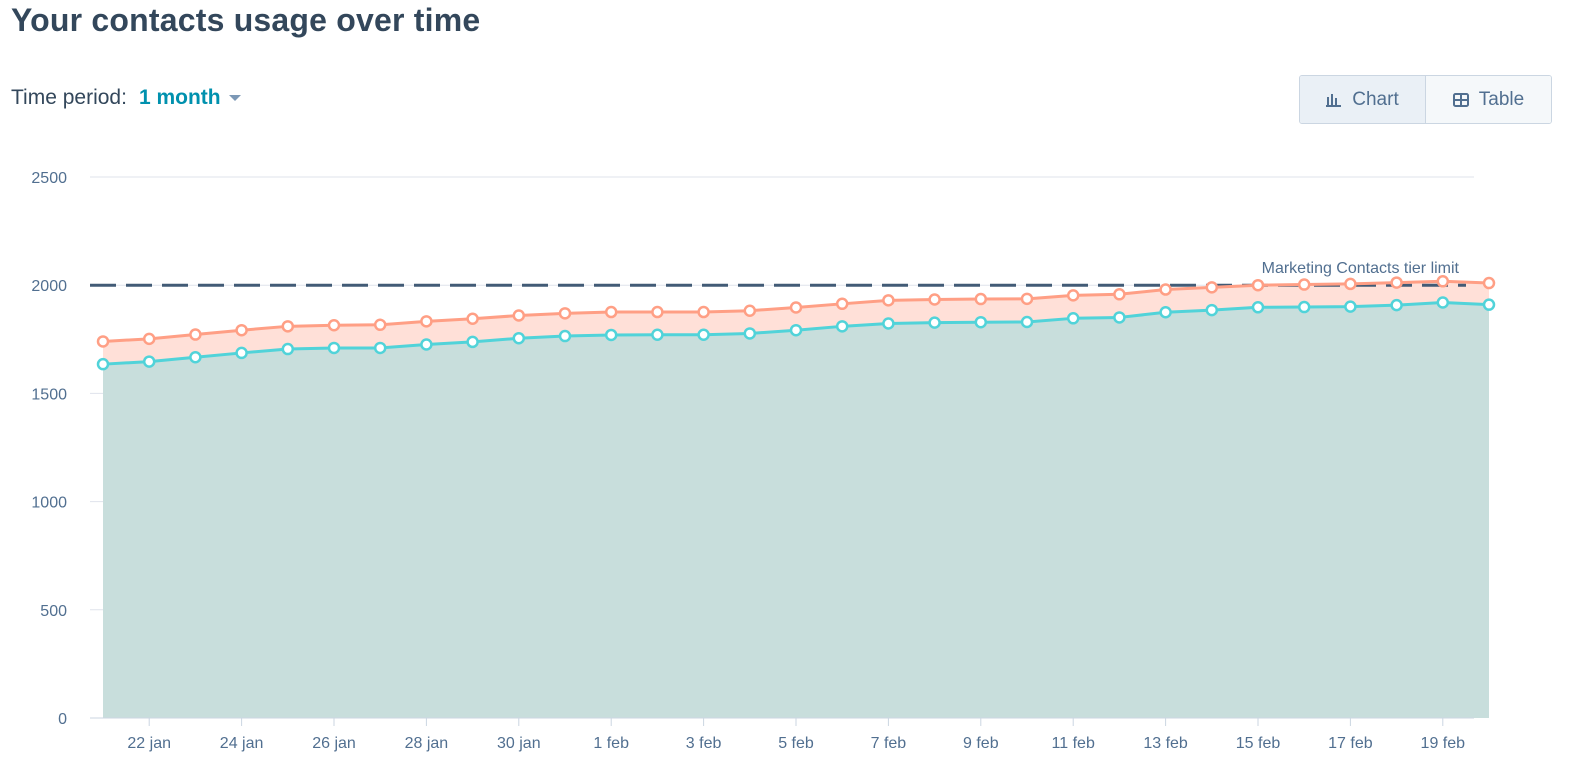  What do you see at coordinates (62, 719) in the screenshot?
I see `y-tick-label: 0` at bounding box center [62, 719].